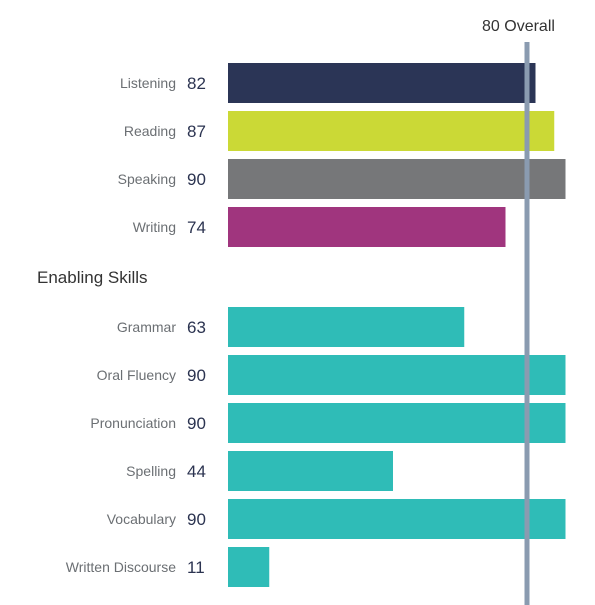 Image resolution: width=595 pixels, height=605 pixels. Describe the element at coordinates (196, 327) in the screenshot. I see `value-label-grammar: 63` at that location.